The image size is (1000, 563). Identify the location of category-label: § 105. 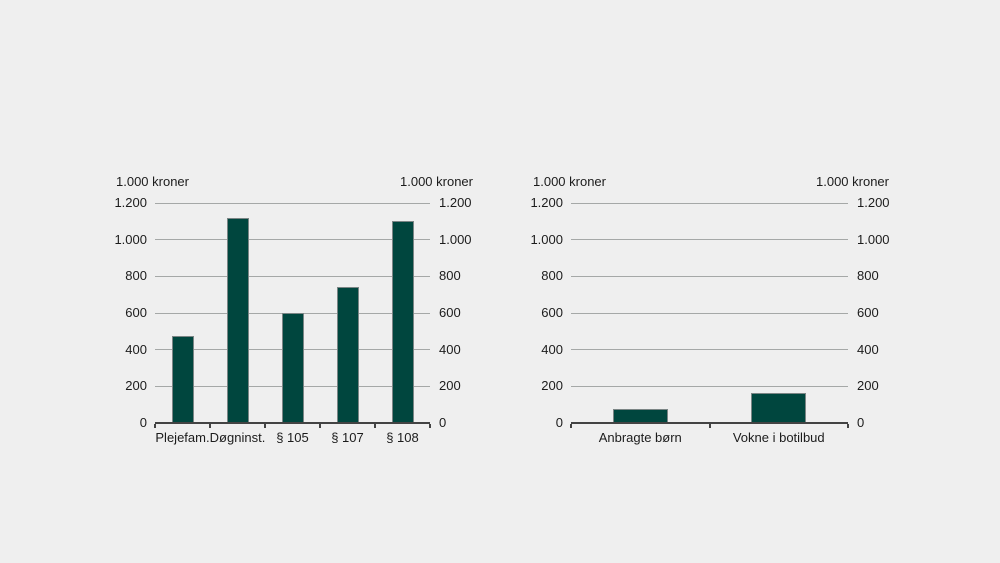
(292, 437).